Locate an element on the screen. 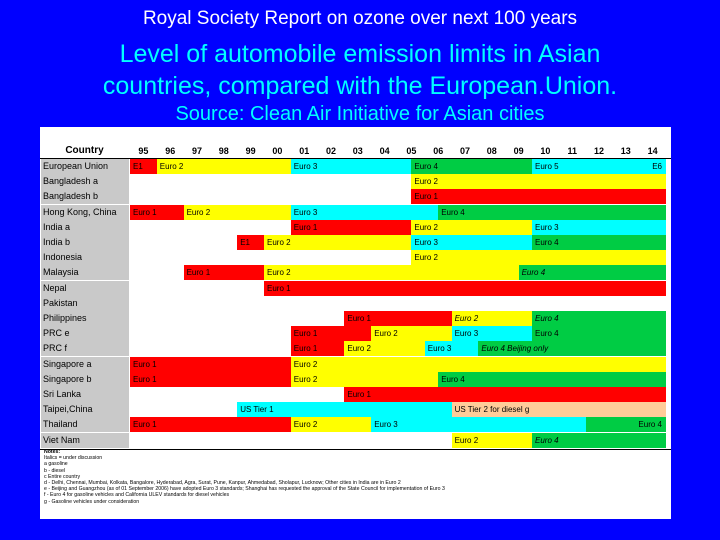  emission-standard-segment: US Tier 1 is located at coordinates (344, 410).